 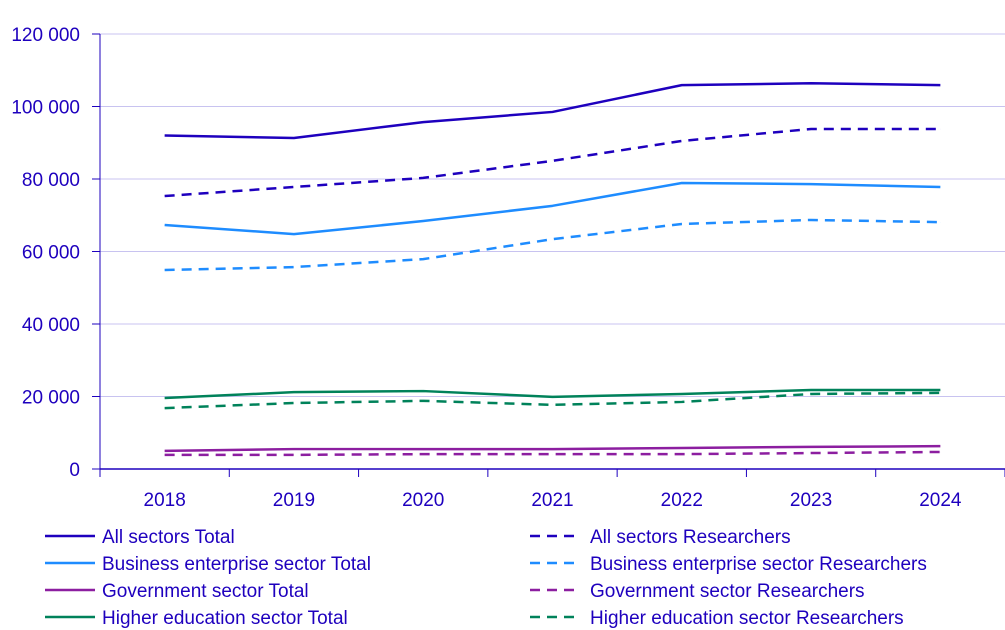 I want to click on legend-label: Higher education sector Total, so click(x=225, y=618).